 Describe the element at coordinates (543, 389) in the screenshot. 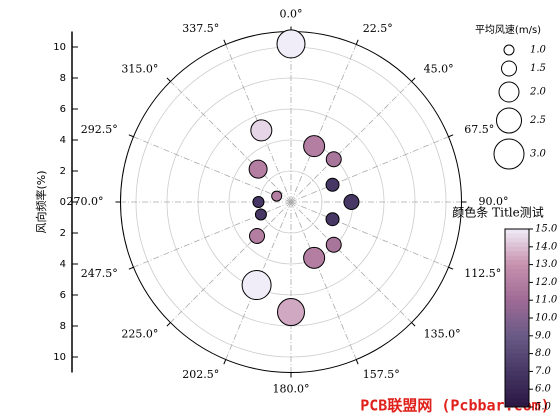

I see `colorbar-tick-label: 6.0` at that location.